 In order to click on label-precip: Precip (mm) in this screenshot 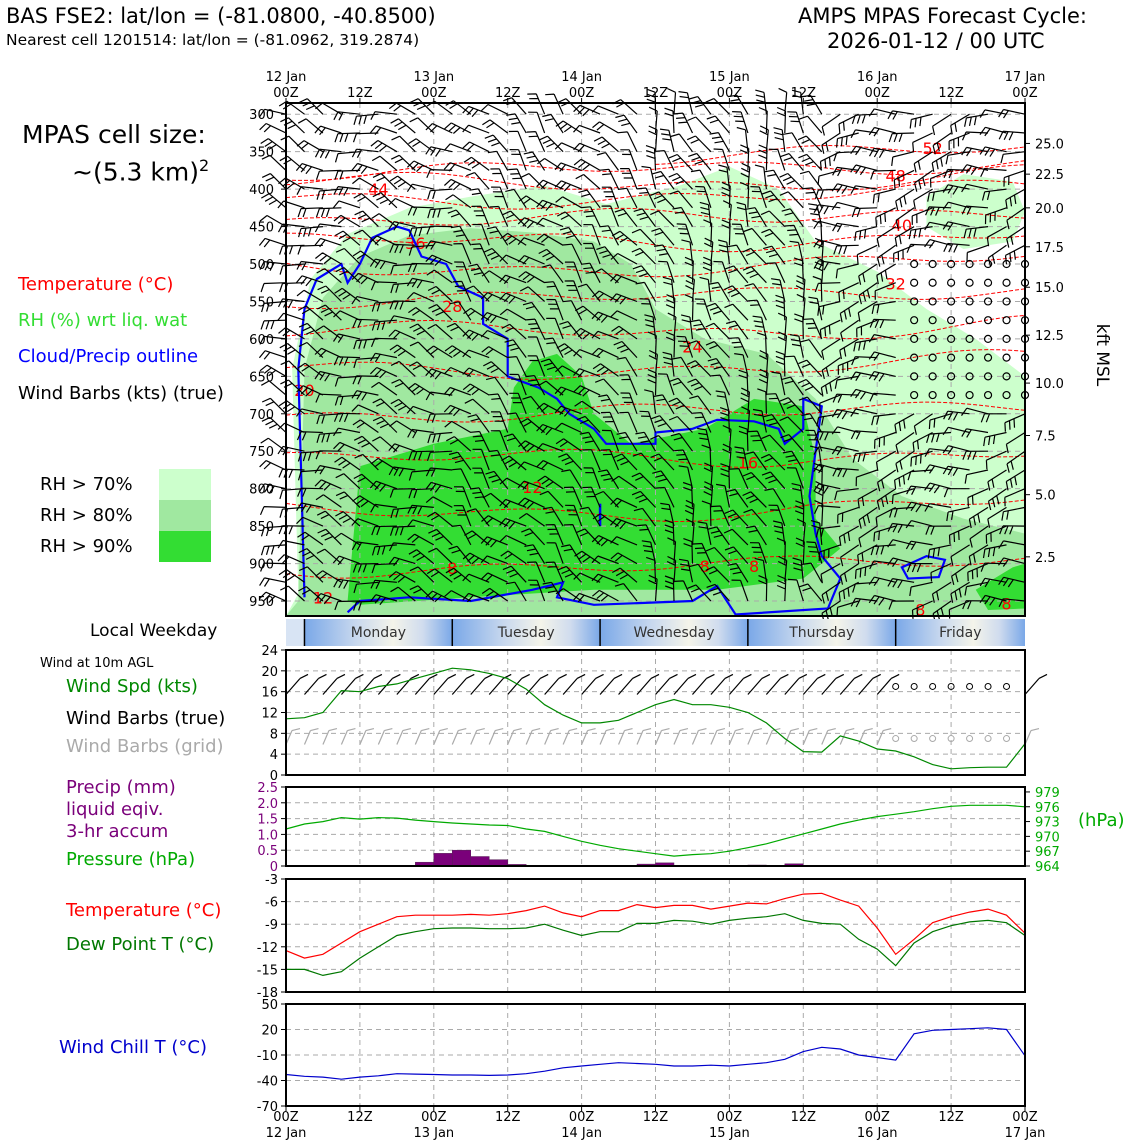, I will do `click(121, 787)`.